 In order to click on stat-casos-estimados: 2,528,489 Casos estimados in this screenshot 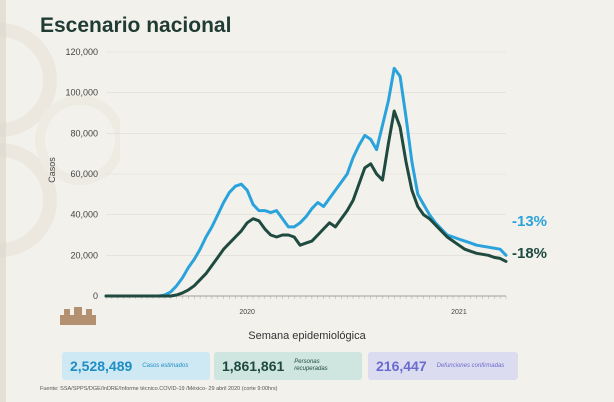, I will do `click(136, 366)`.